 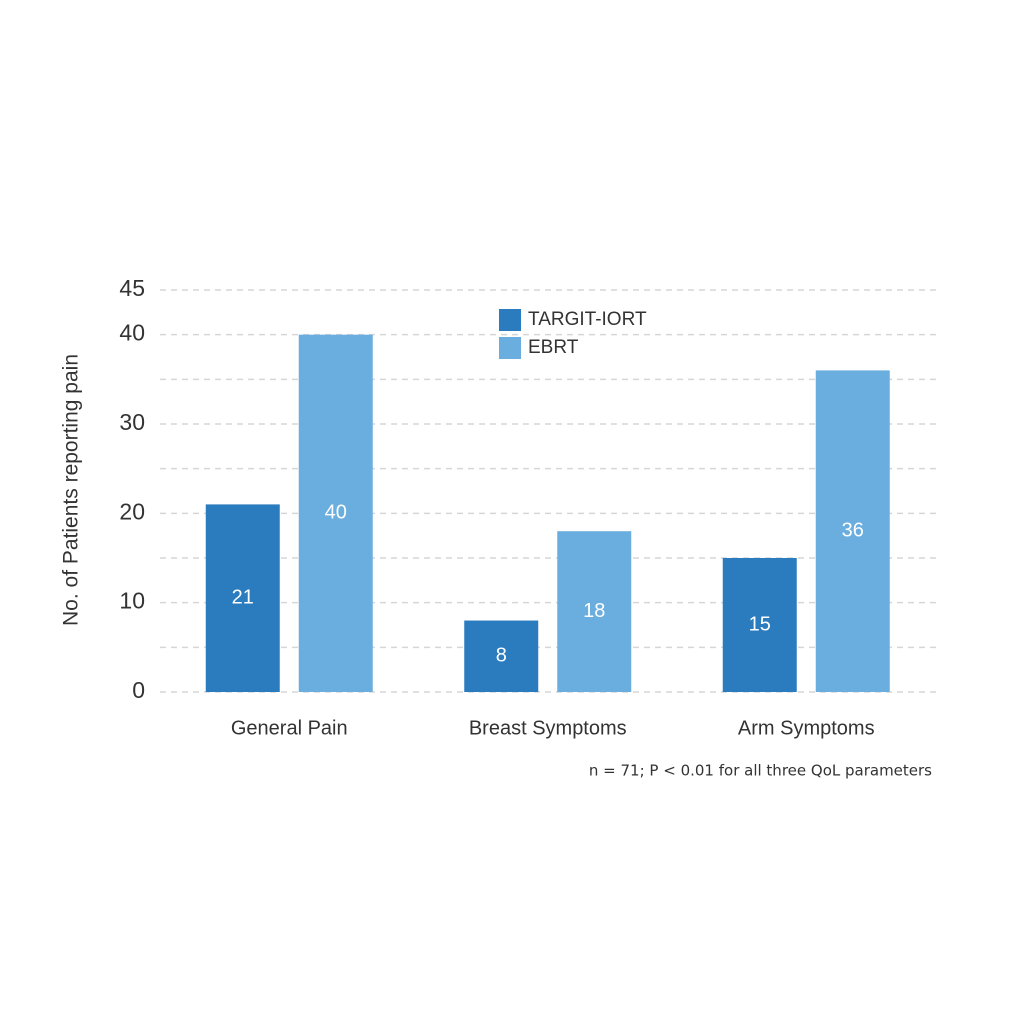 I want to click on value-label: 21, so click(x=243, y=597).